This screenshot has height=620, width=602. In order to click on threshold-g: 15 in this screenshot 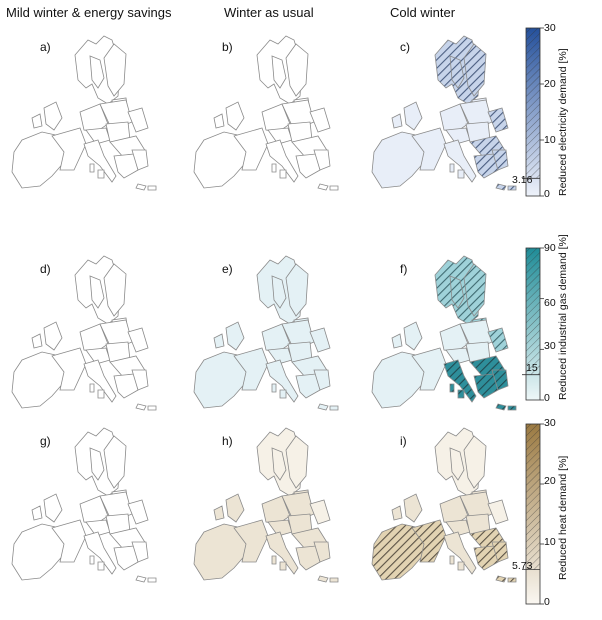, I will do `click(532, 368)`.